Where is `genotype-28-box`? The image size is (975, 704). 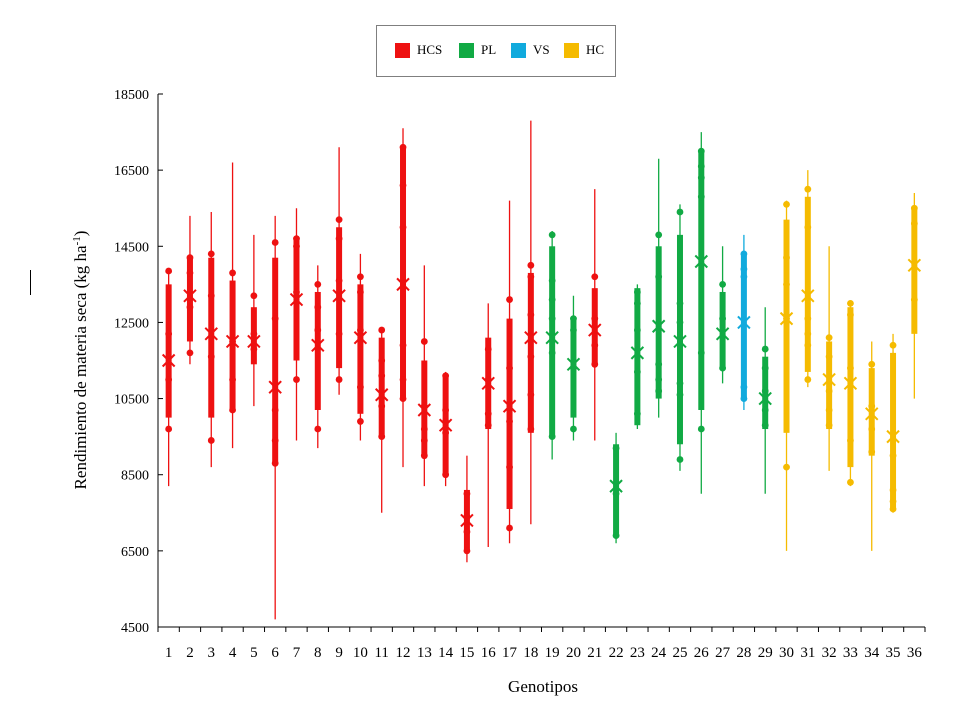 genotype-28-box is located at coordinates (744, 322).